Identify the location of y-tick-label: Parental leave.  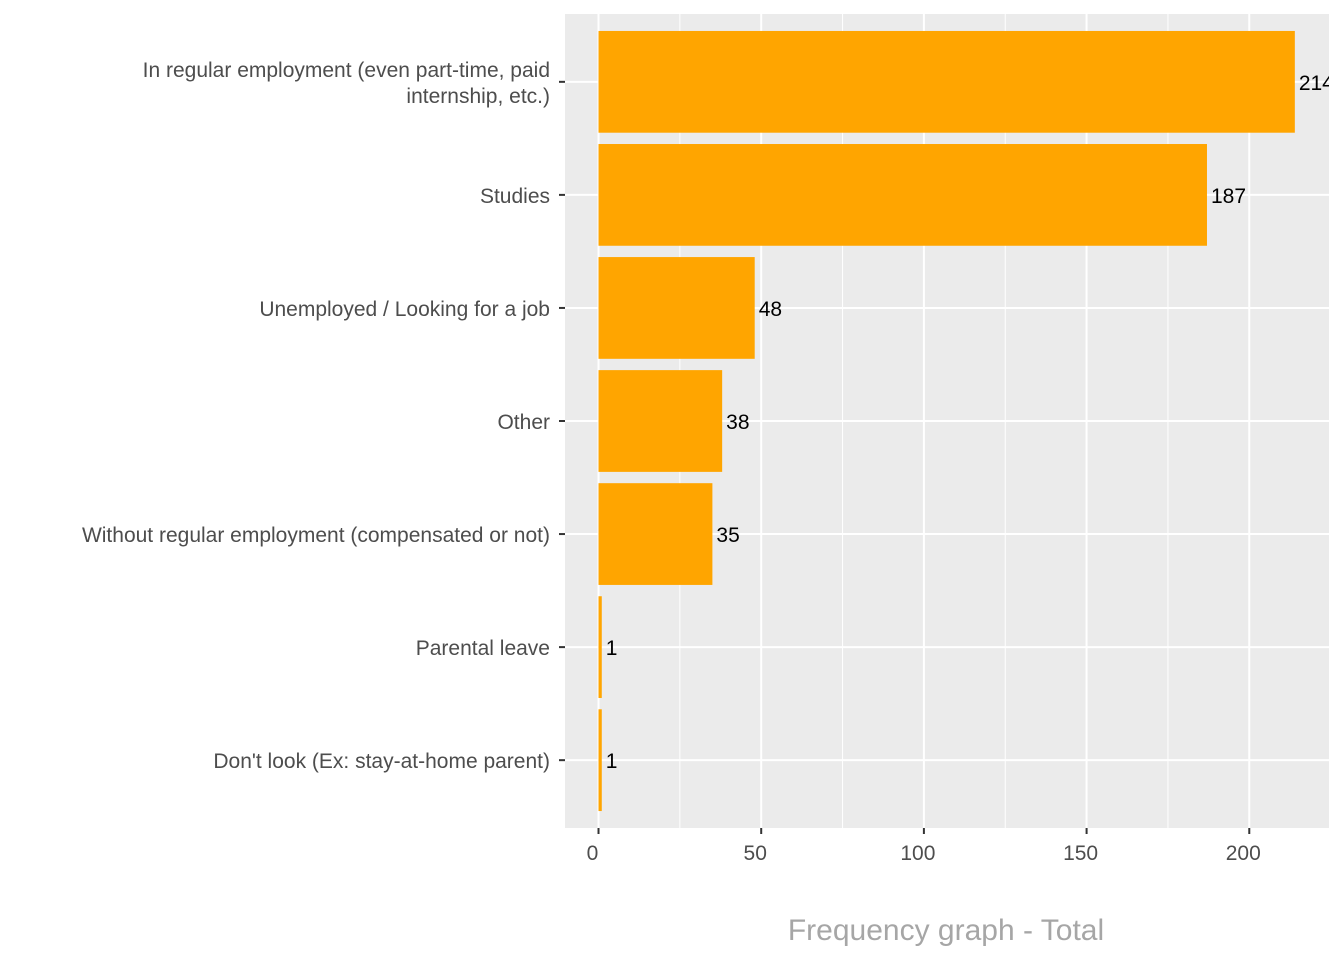
(483, 648).